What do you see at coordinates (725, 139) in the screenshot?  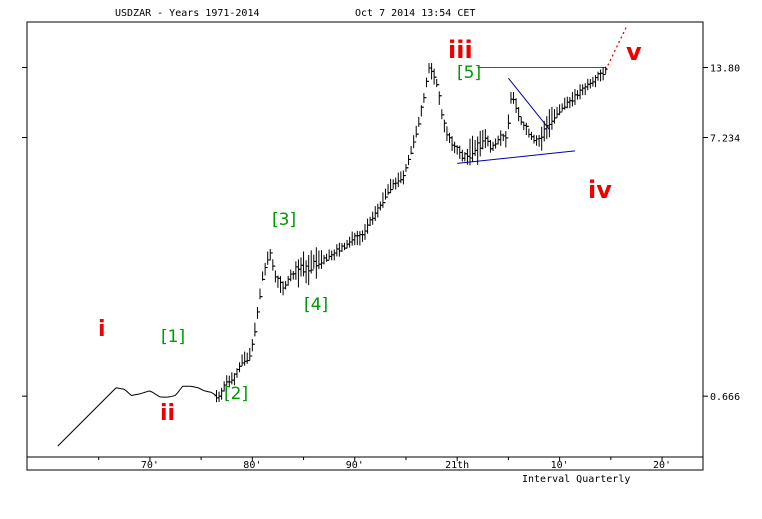 I see `y-tick-label: 7.234` at bounding box center [725, 139].